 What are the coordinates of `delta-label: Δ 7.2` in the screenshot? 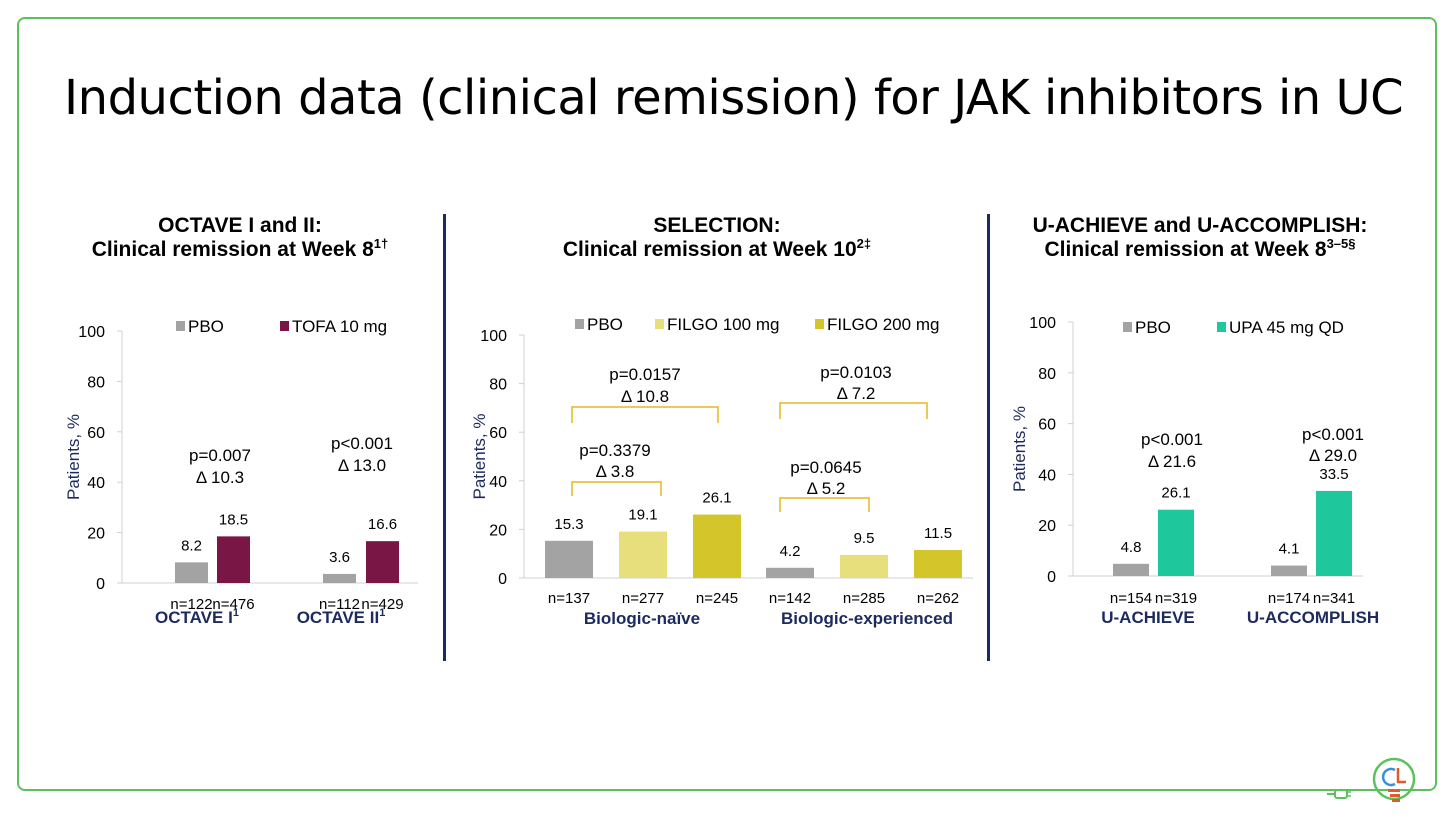 It's located at (856, 393).